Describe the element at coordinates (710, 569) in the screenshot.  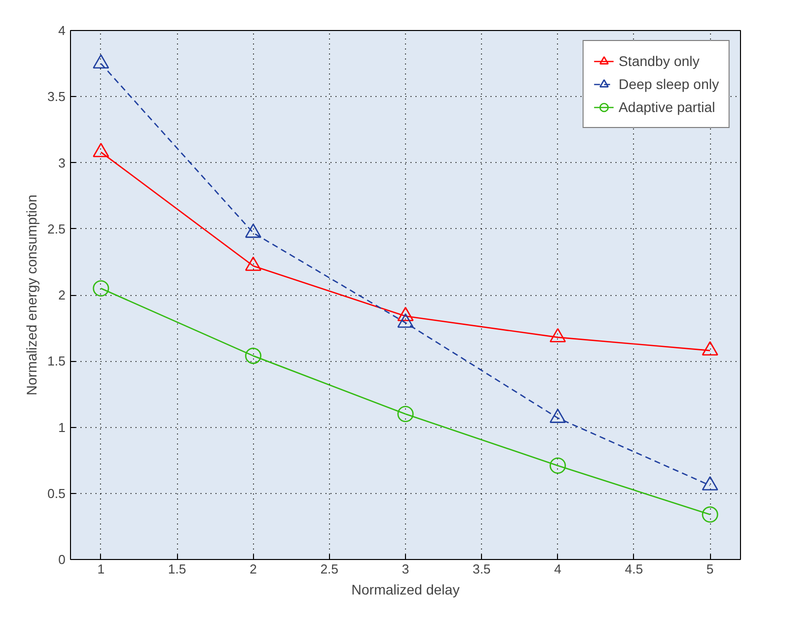
I see `x-tick-label: 5` at that location.